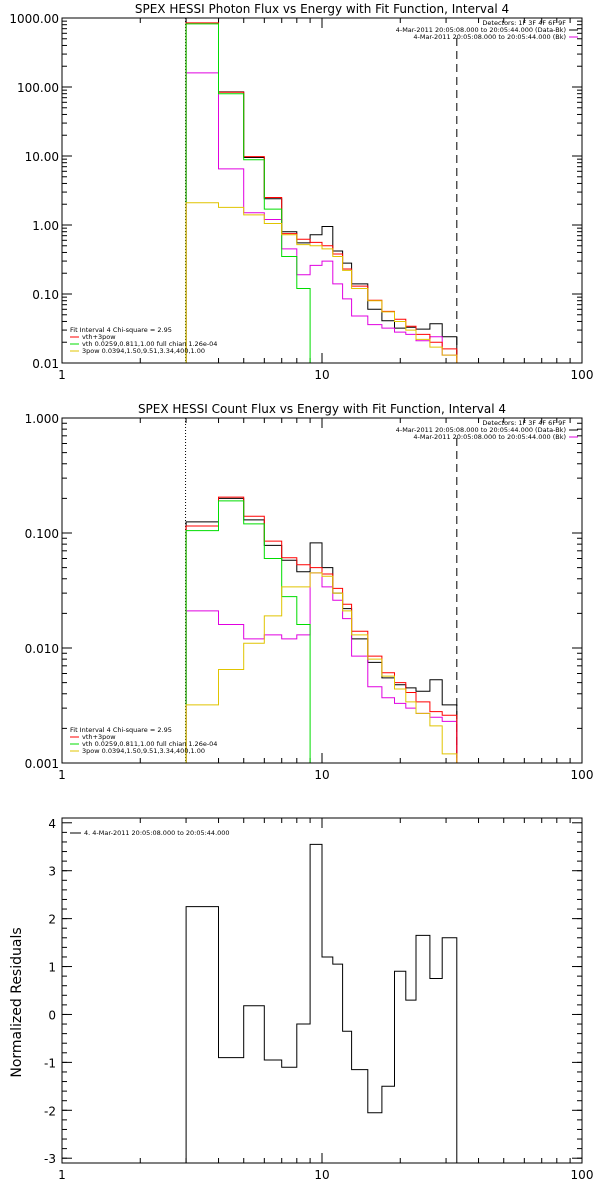  What do you see at coordinates (45, 295) in the screenshot?
I see `y-tick-label: 0.10` at bounding box center [45, 295].